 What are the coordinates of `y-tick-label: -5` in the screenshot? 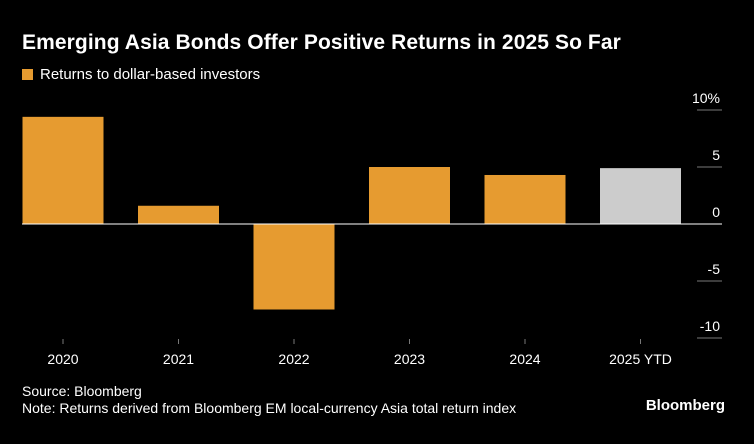 It's located at (714, 269).